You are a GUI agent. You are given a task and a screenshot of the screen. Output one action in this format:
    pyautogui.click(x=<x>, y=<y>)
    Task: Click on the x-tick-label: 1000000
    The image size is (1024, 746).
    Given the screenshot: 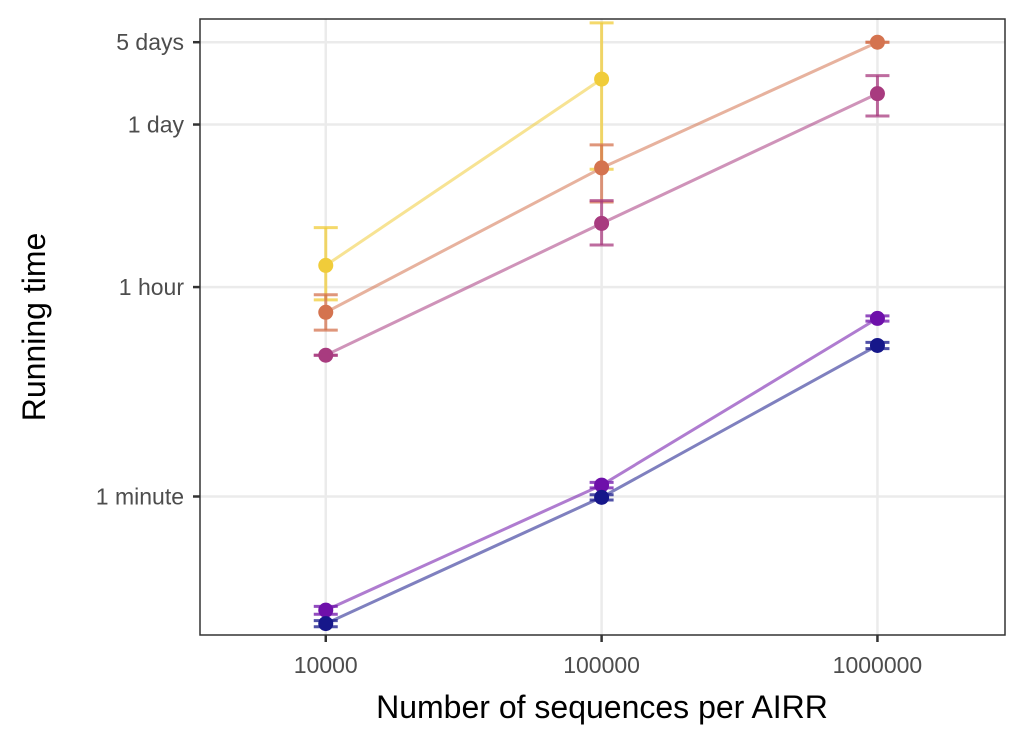 What is the action you would take?
    pyautogui.click(x=878, y=665)
    